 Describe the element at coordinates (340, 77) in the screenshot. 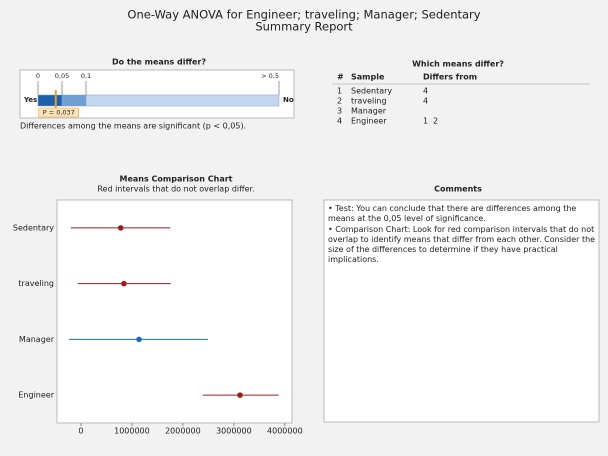

I see `table-header: #` at that location.